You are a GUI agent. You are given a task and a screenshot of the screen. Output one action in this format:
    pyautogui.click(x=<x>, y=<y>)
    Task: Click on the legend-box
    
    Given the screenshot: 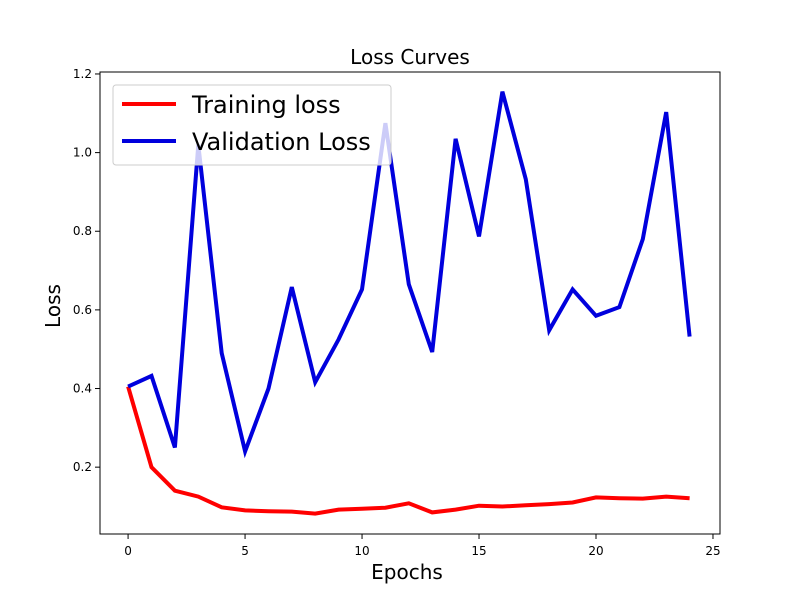 What is the action you would take?
    pyautogui.click(x=252, y=125)
    